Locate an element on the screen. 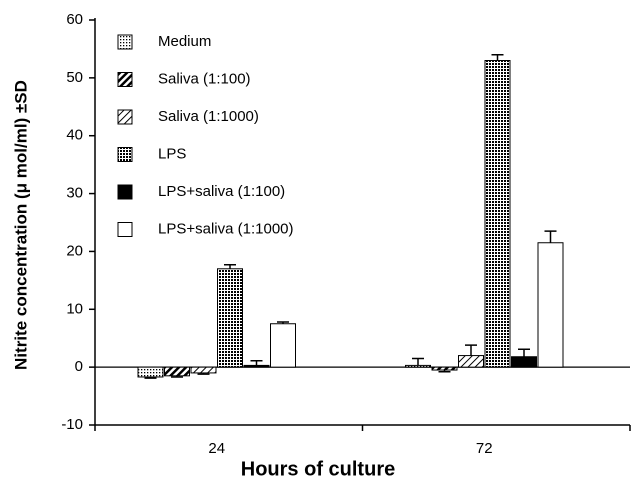 The image size is (636, 489). y-tick-label: 0 is located at coordinates (79, 366).